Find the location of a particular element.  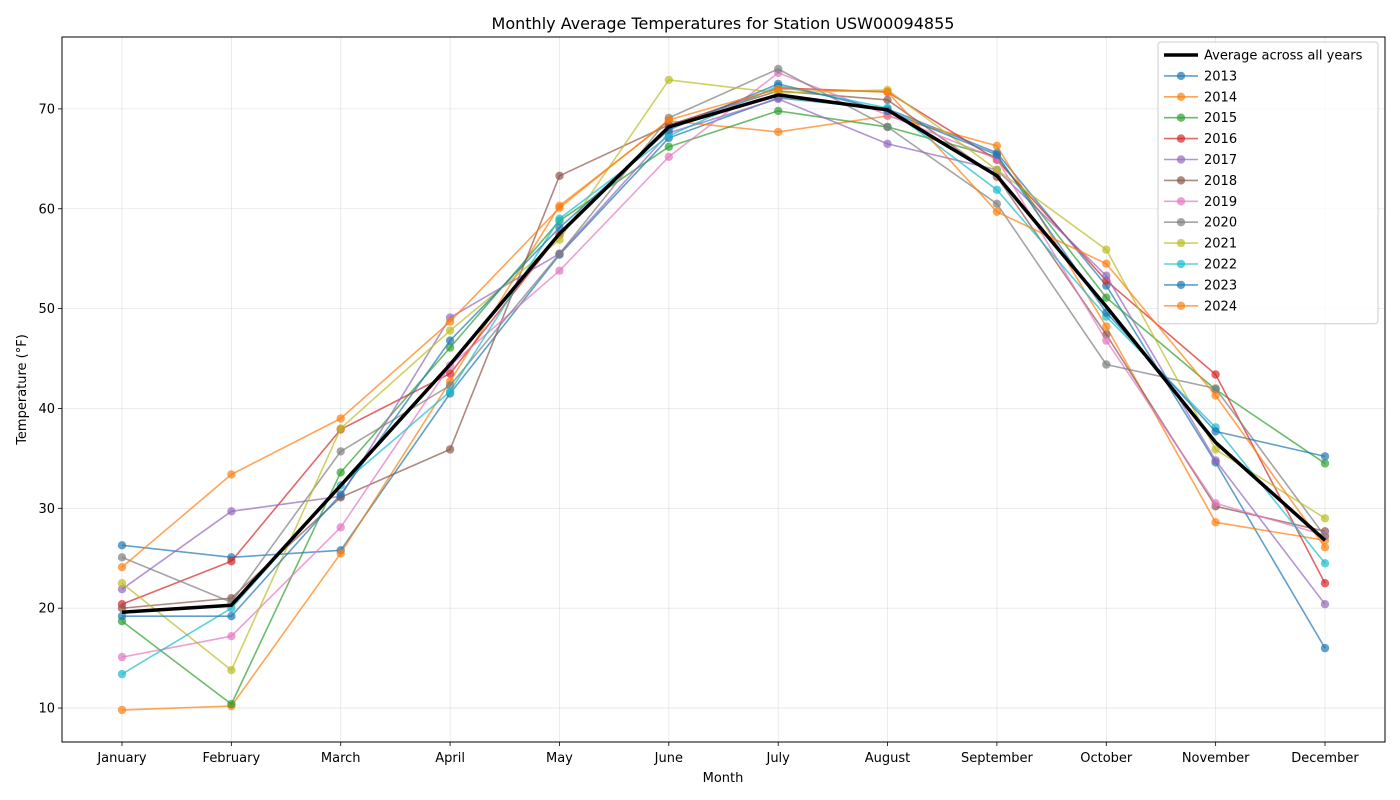

legend-box is located at coordinates (1268, 183).